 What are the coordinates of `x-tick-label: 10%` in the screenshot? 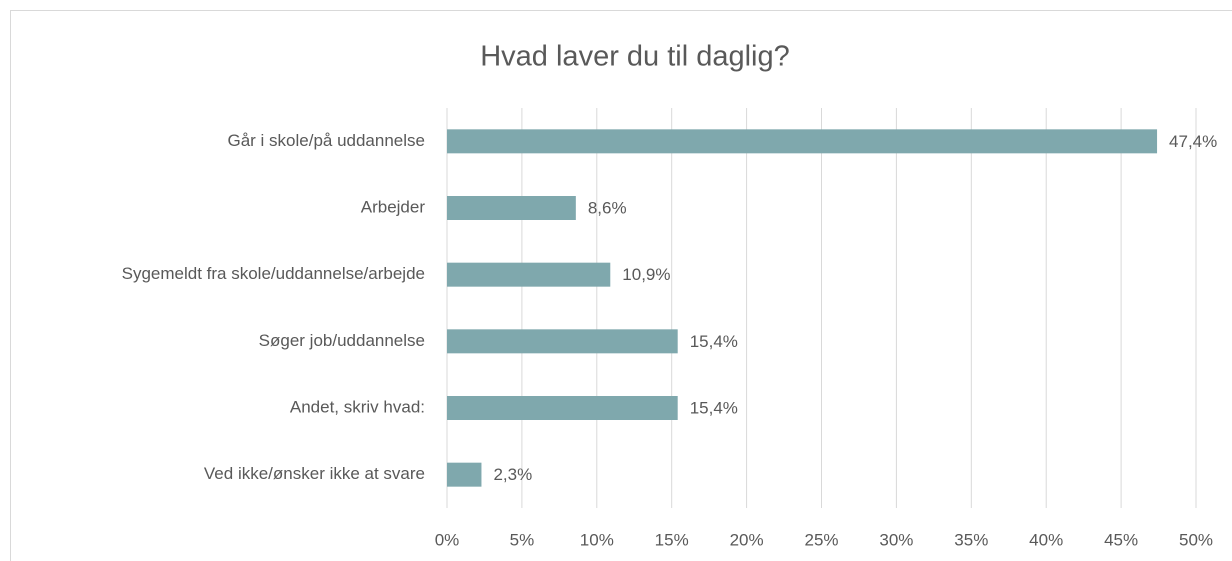 It's located at (597, 539).